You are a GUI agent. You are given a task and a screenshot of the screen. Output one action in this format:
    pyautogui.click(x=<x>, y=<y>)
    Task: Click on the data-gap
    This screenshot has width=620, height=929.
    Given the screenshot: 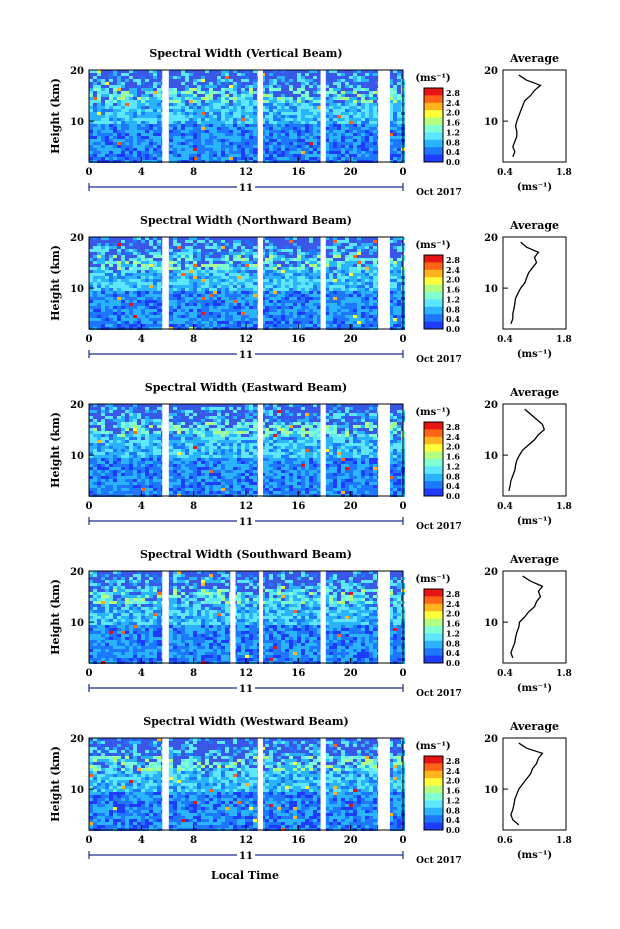 What is the action you would take?
    pyautogui.click(x=384, y=283)
    